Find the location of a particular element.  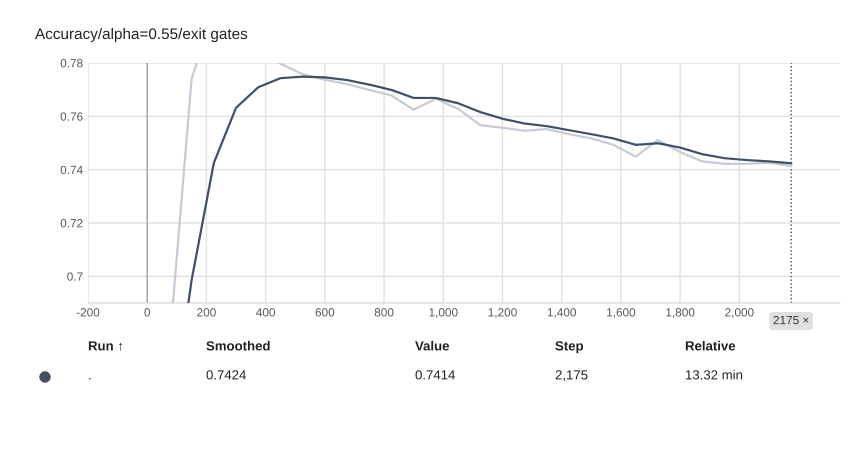

y-tick-label: 0.7 is located at coordinates (75, 276).